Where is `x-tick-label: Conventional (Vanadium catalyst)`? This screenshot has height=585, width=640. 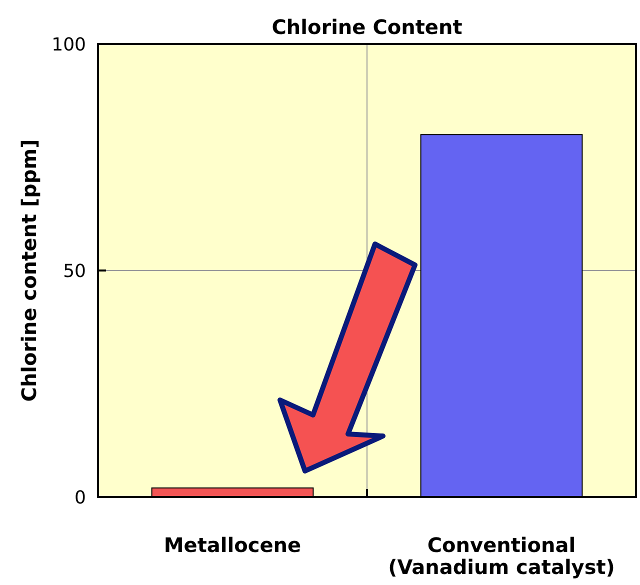
x-tick-label: Conventional (Vanadium catalyst) is located at coordinates (501, 556).